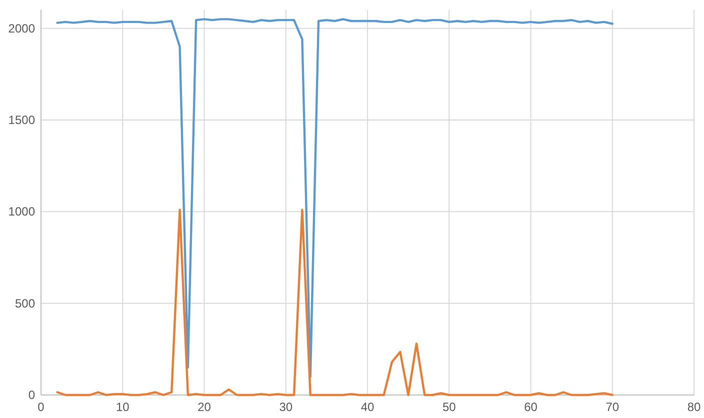 This screenshot has width=704, height=418. Describe the element at coordinates (32, 395) in the screenshot. I see `y-tick-label: 0` at that location.